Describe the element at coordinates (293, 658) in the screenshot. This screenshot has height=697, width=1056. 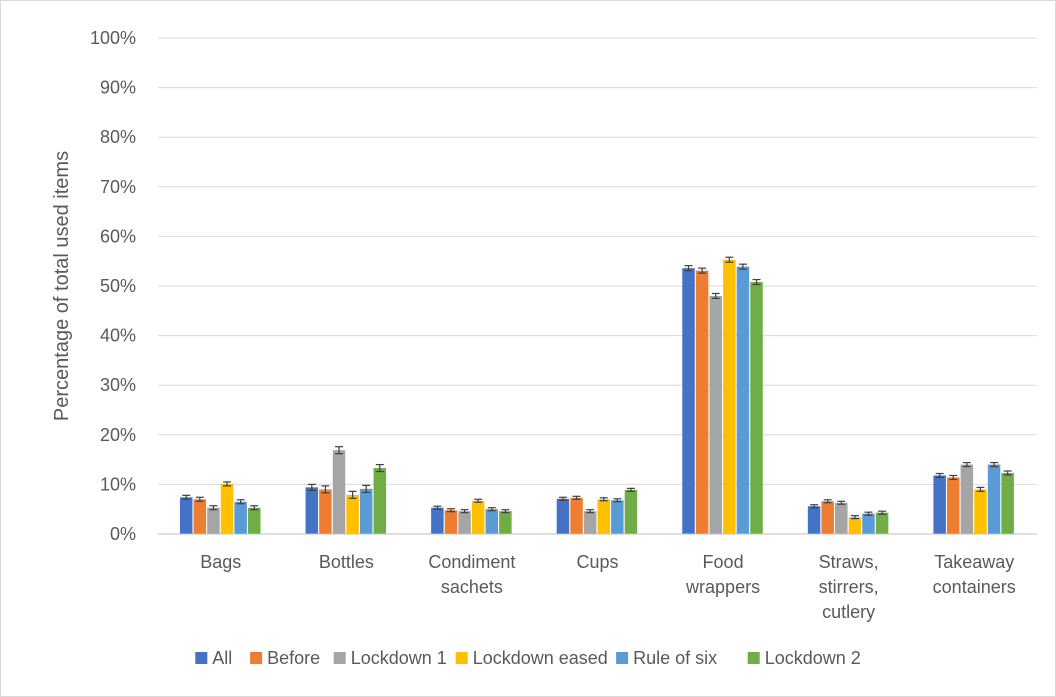
I see `legend-label: Before` at that location.